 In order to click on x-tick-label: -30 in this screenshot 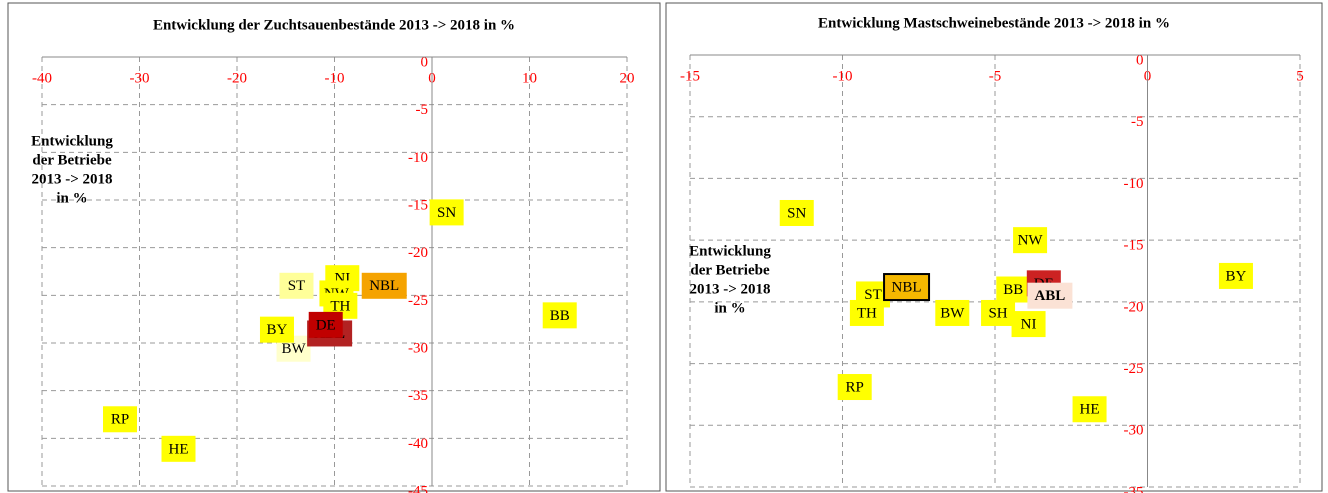, I will do `click(140, 78)`.